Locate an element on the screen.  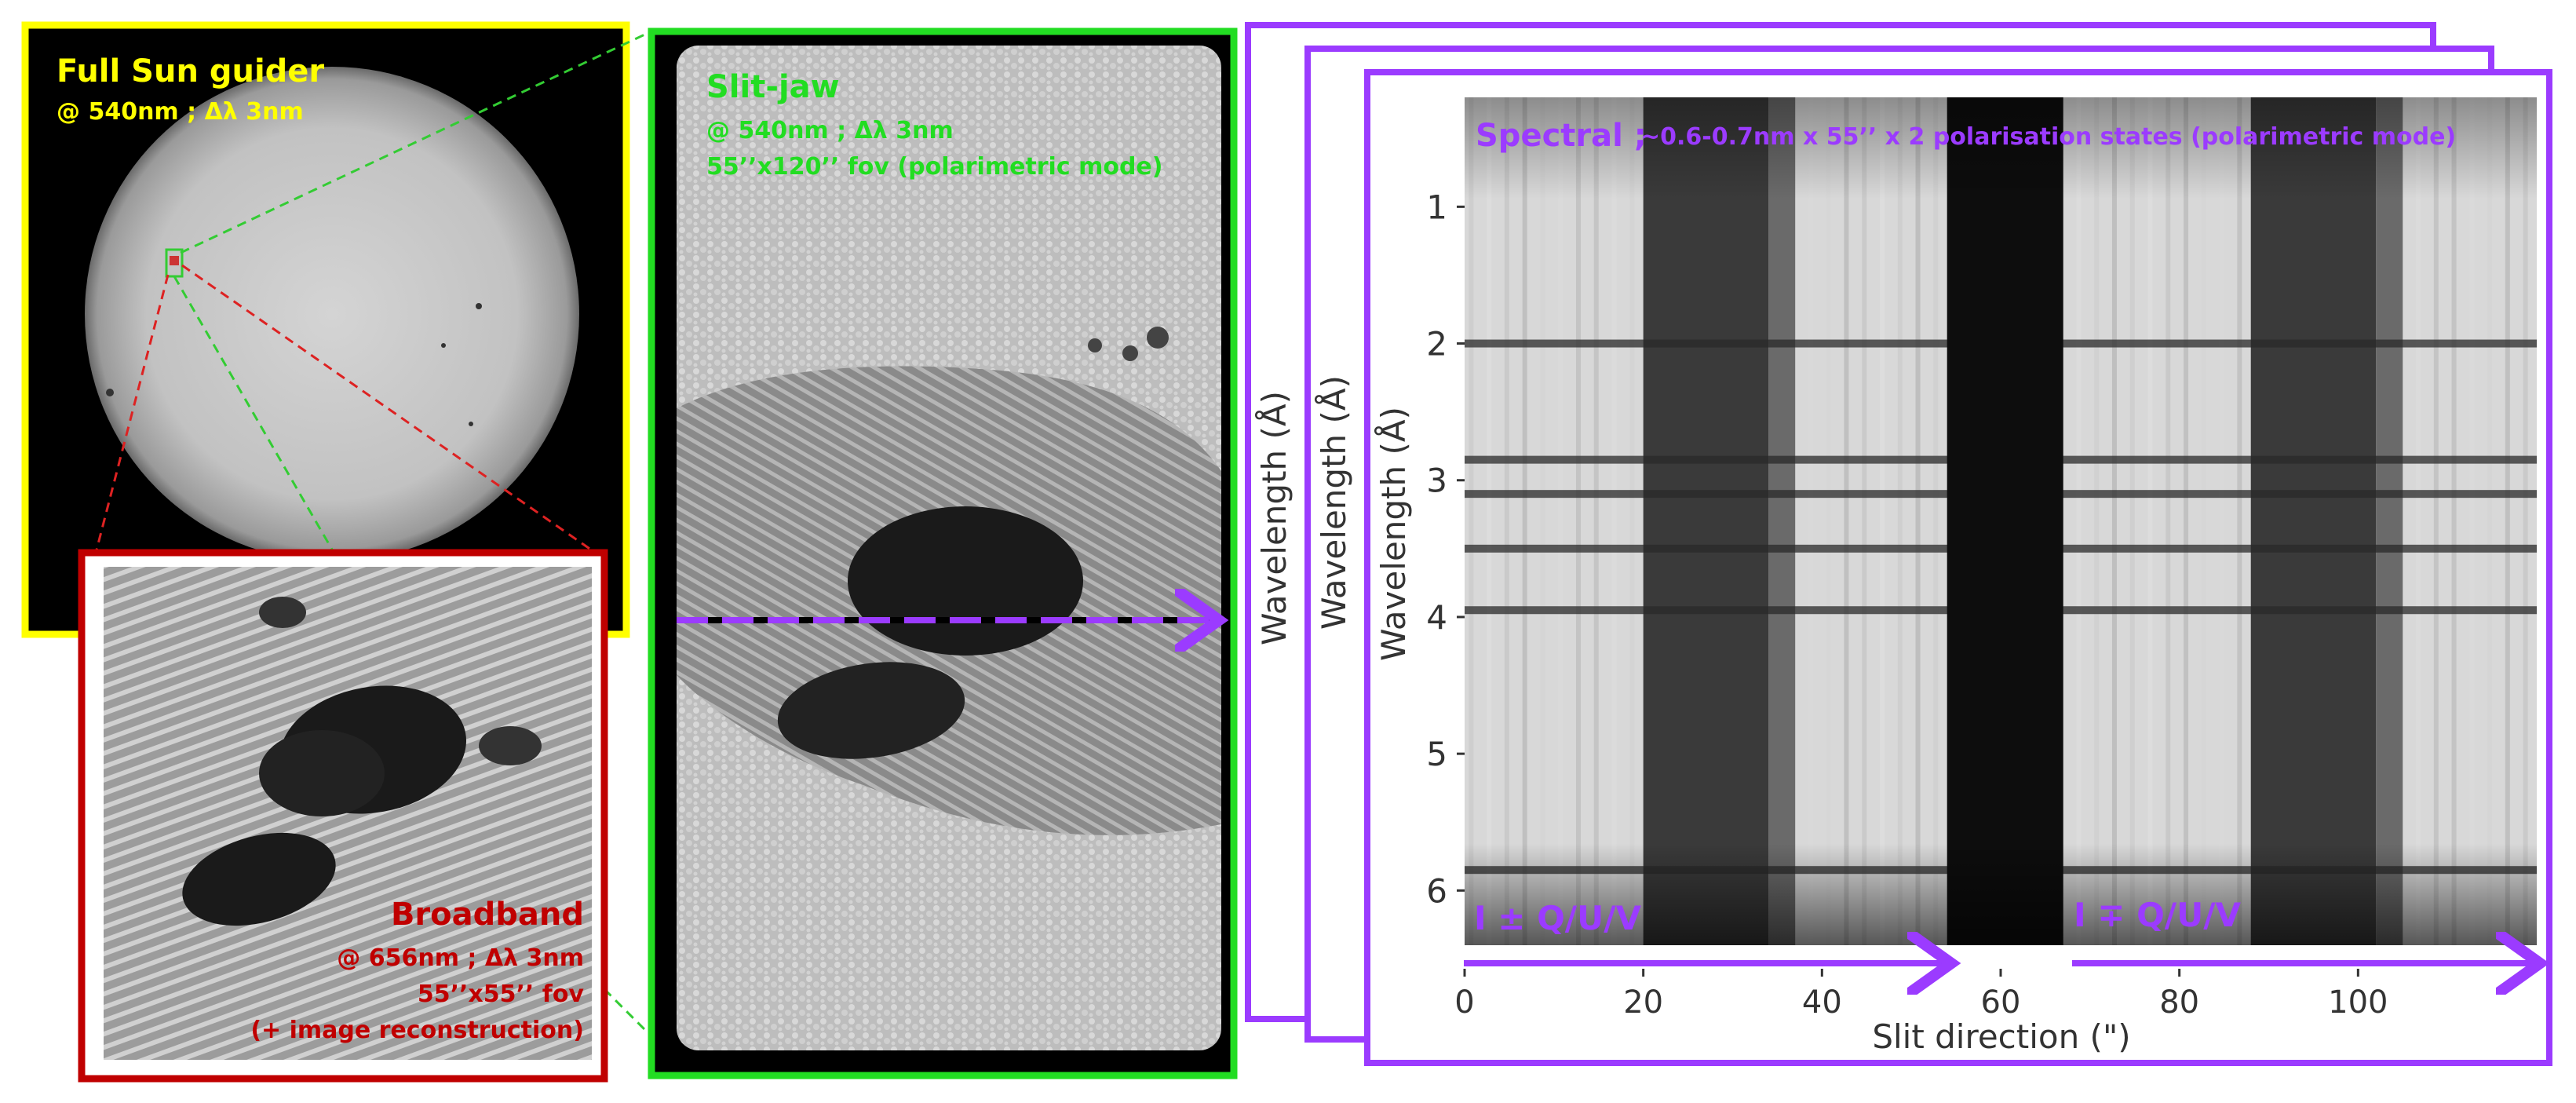
broadband-image is located at coordinates (348, 813).